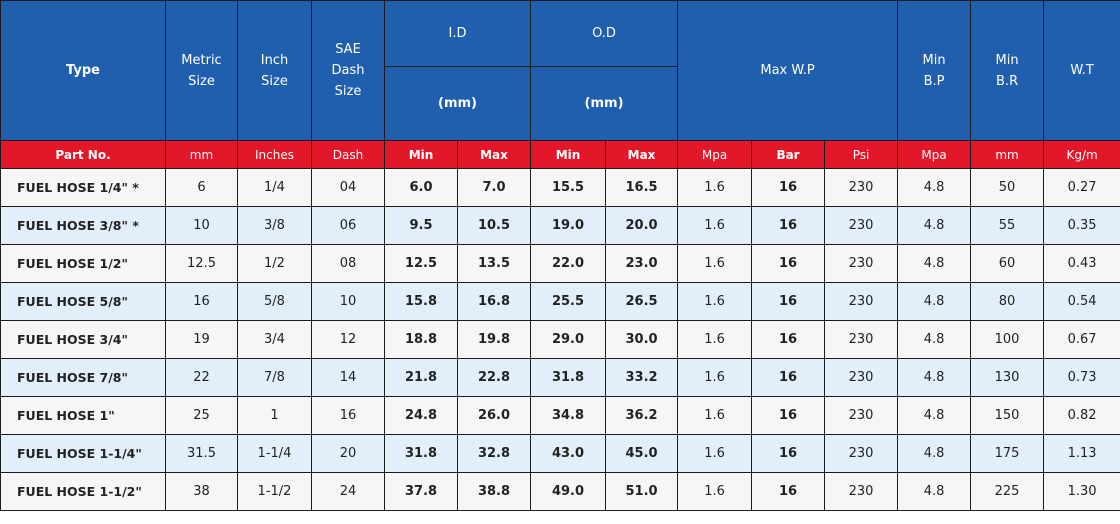 This screenshot has height=524, width=1120. Describe the element at coordinates (1081, 453) in the screenshot. I see `cell-wt-kgm: 1.13` at that location.